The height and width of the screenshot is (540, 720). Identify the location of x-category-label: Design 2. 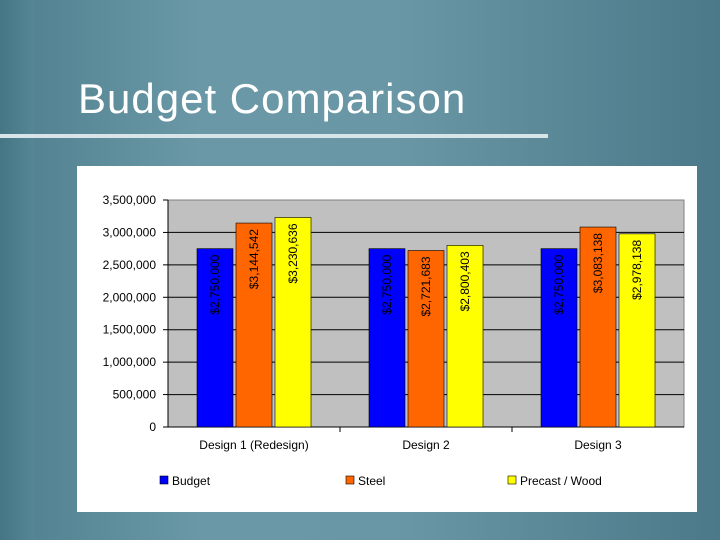
(426, 445).